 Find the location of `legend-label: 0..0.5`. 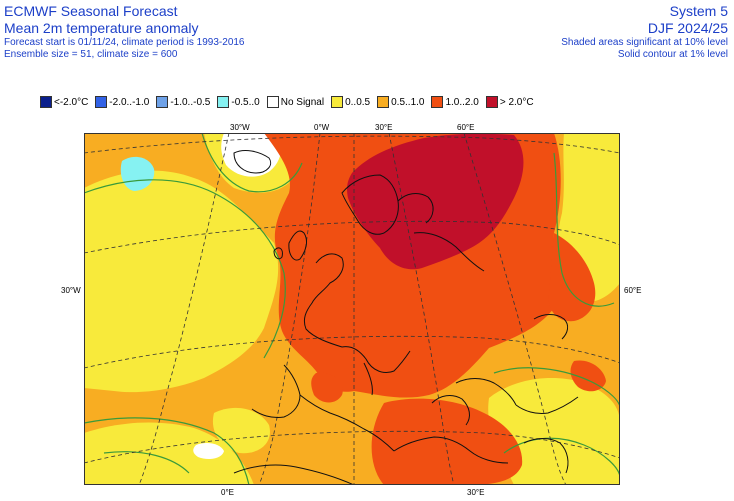

legend-label: 0..0.5 is located at coordinates (358, 102).